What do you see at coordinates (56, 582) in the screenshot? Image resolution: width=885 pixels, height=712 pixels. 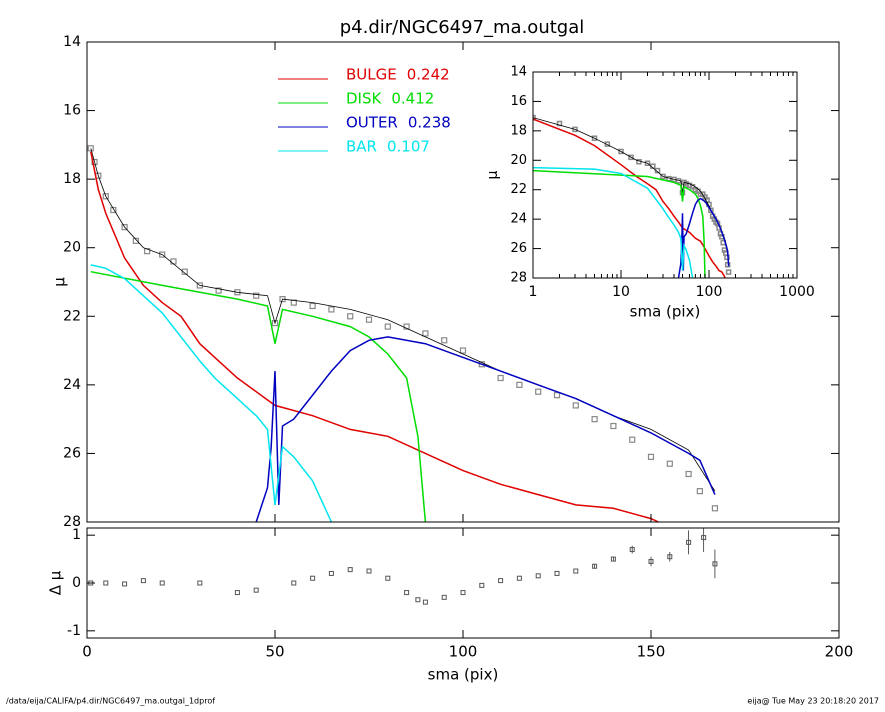 I see `y-axis-label: Δ μ` at bounding box center [56, 582].